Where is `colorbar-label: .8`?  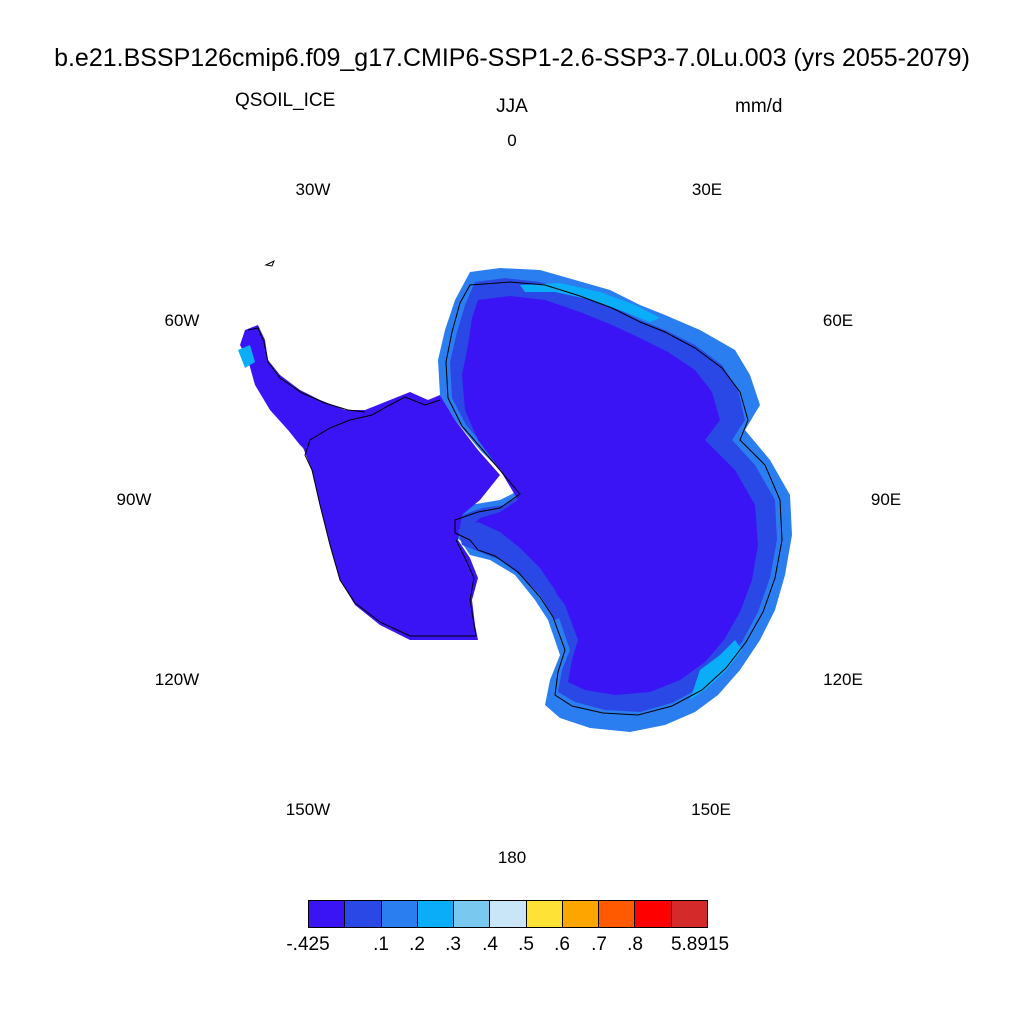
colorbar-label: .8 is located at coordinates (635, 944).